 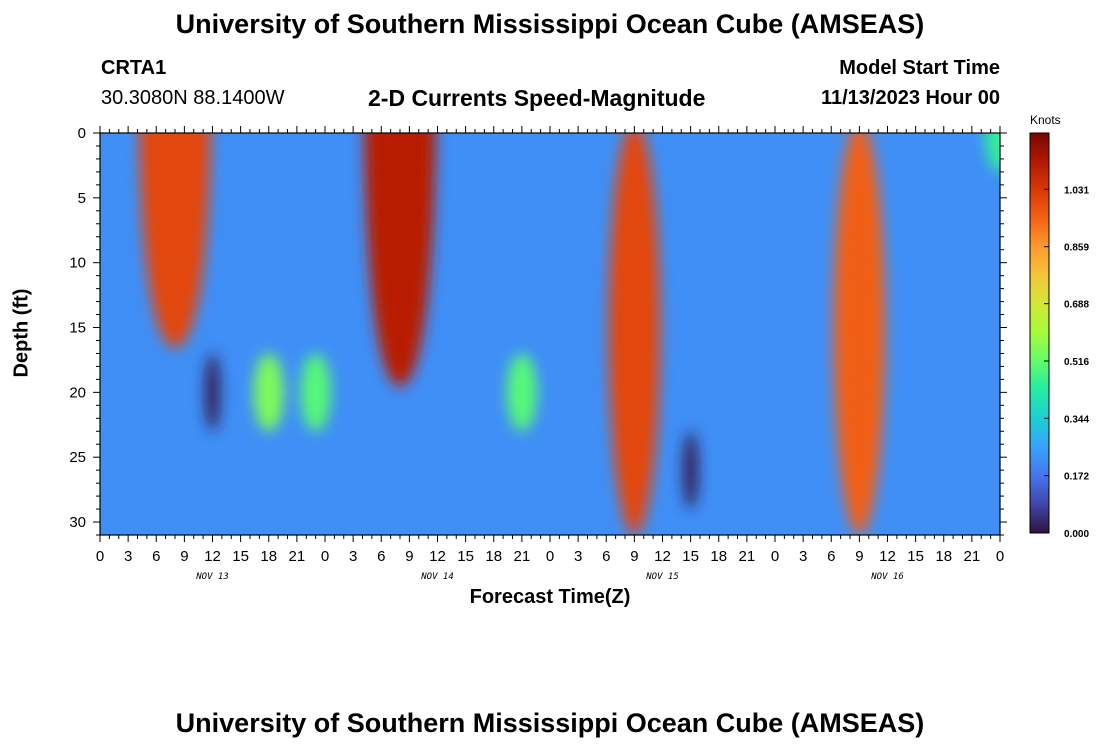 I want to click on day-label: NOV 13, so click(x=212, y=577).